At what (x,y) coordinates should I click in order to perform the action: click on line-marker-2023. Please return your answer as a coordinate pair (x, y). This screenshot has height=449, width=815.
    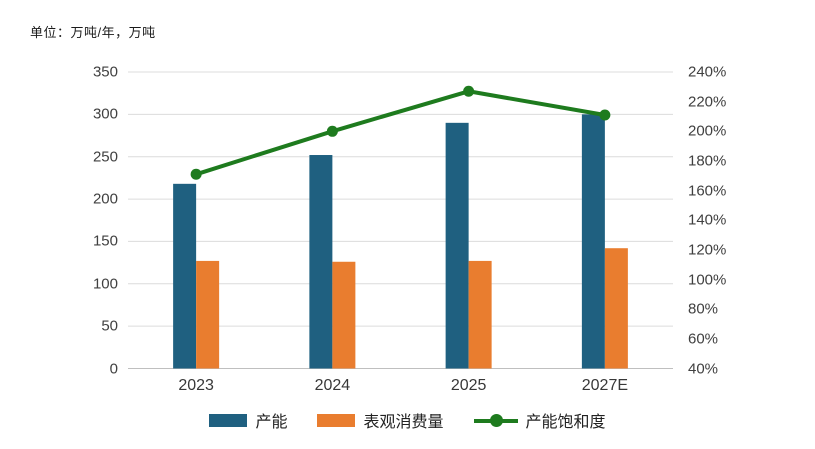
    Looking at the image, I should click on (196, 174).